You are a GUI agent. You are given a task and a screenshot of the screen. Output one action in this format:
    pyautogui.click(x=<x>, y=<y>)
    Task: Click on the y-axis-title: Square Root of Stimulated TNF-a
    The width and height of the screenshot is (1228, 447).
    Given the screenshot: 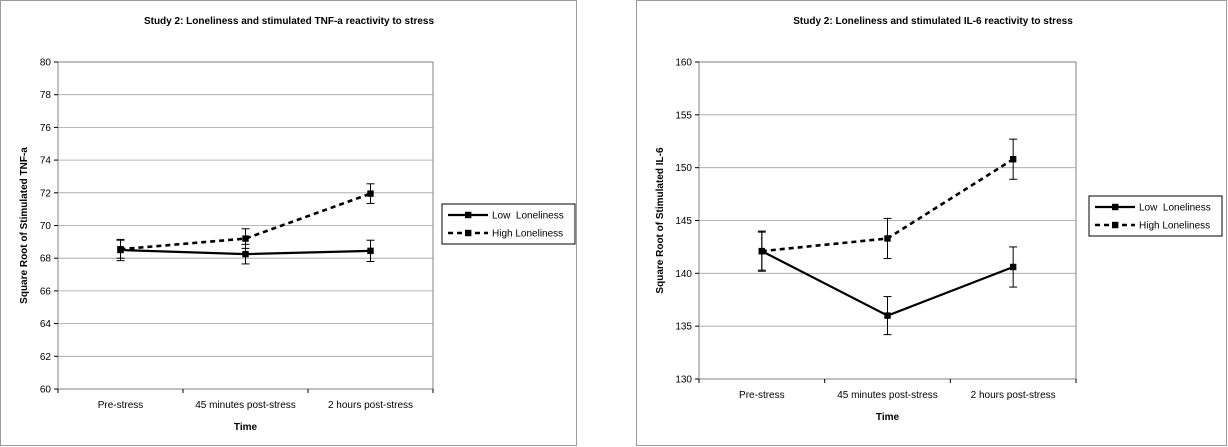 What is the action you would take?
    pyautogui.click(x=24, y=225)
    